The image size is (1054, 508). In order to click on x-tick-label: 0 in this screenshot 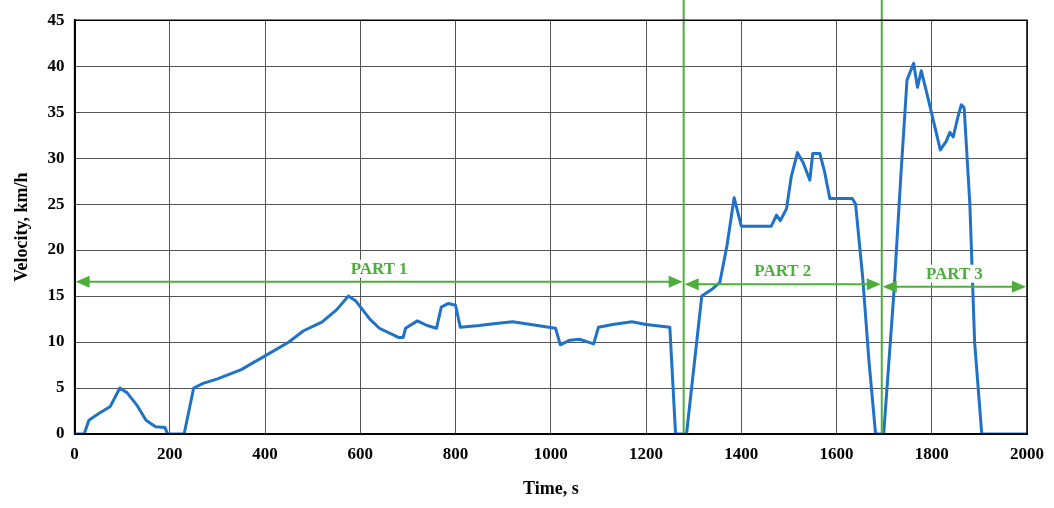, I will do `click(74, 453)`.